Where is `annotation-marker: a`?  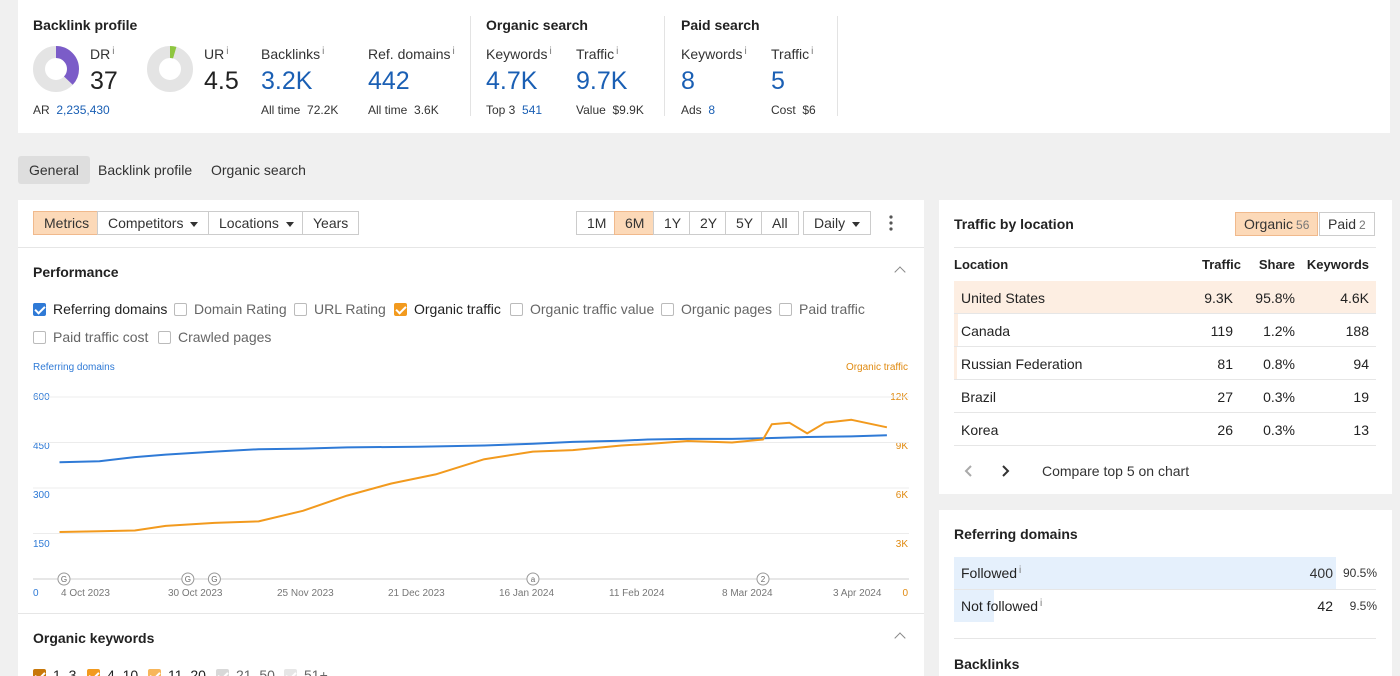
annotation-marker: a is located at coordinates (533, 579).